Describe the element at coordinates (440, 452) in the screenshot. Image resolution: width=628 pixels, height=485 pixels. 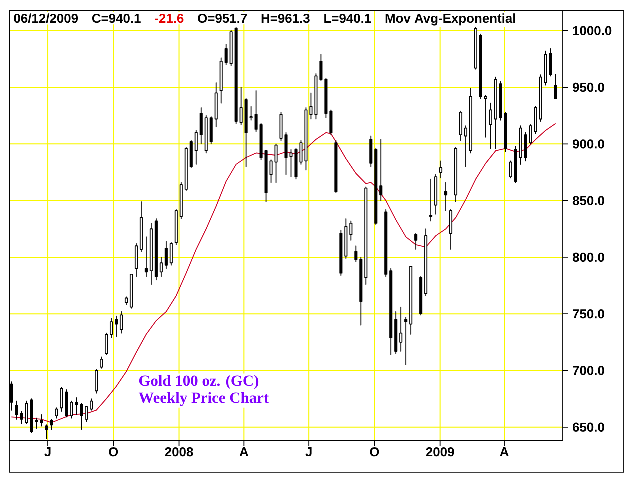
I see `x-tick-label: 2009` at that location.